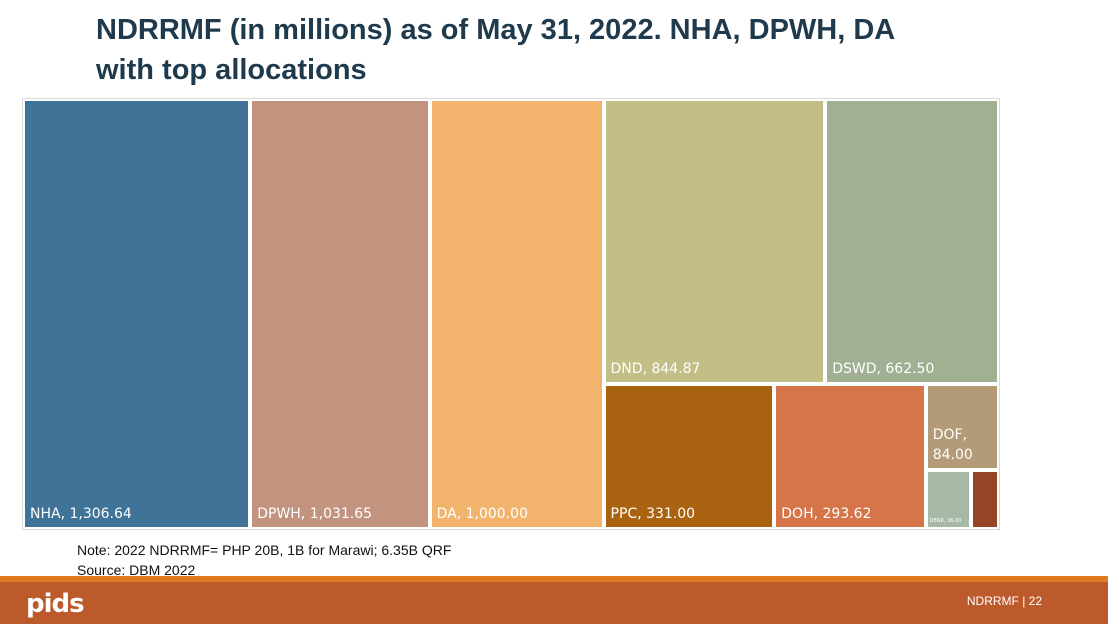 The image size is (1108, 624). I want to click on treemap-tile-denr: DENR, 36.00, so click(948, 499).